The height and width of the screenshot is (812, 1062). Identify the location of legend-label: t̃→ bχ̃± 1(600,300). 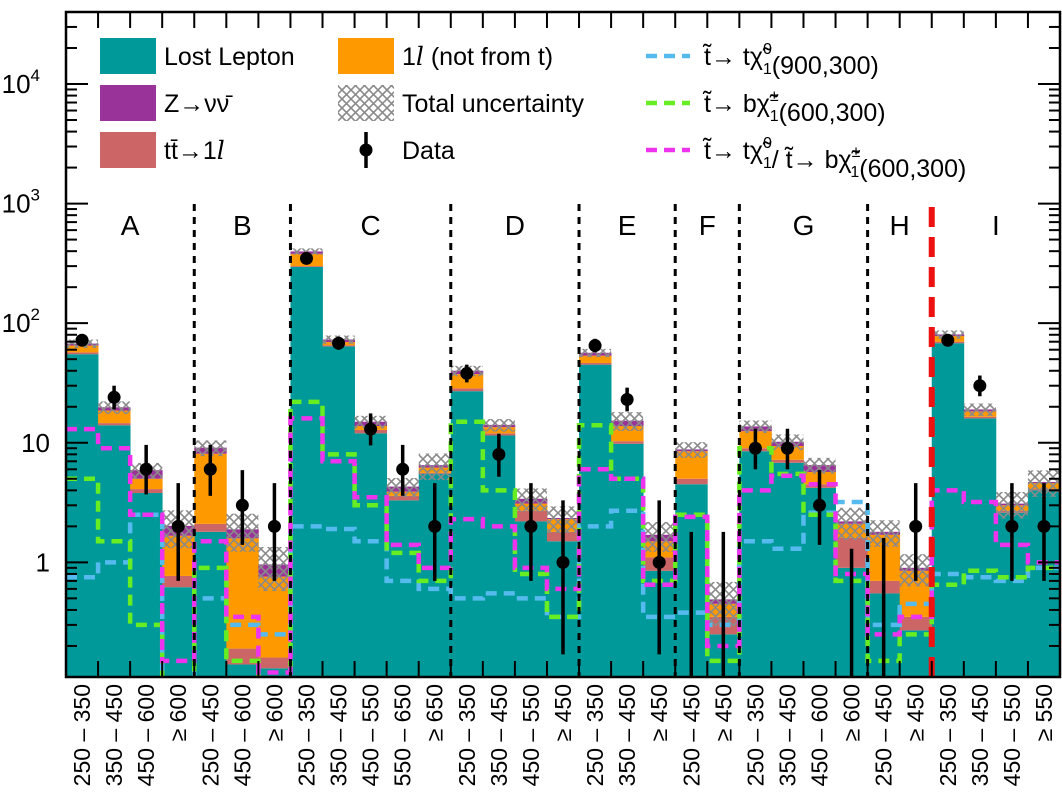
(793, 107).